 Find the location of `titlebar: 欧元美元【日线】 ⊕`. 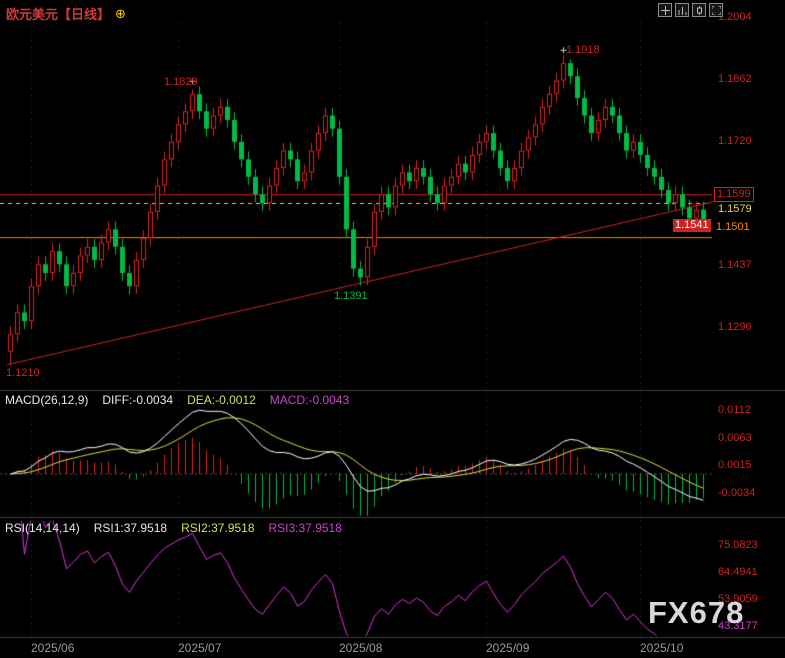

titlebar: 欧元美元【日线】 ⊕ is located at coordinates (66, 13).